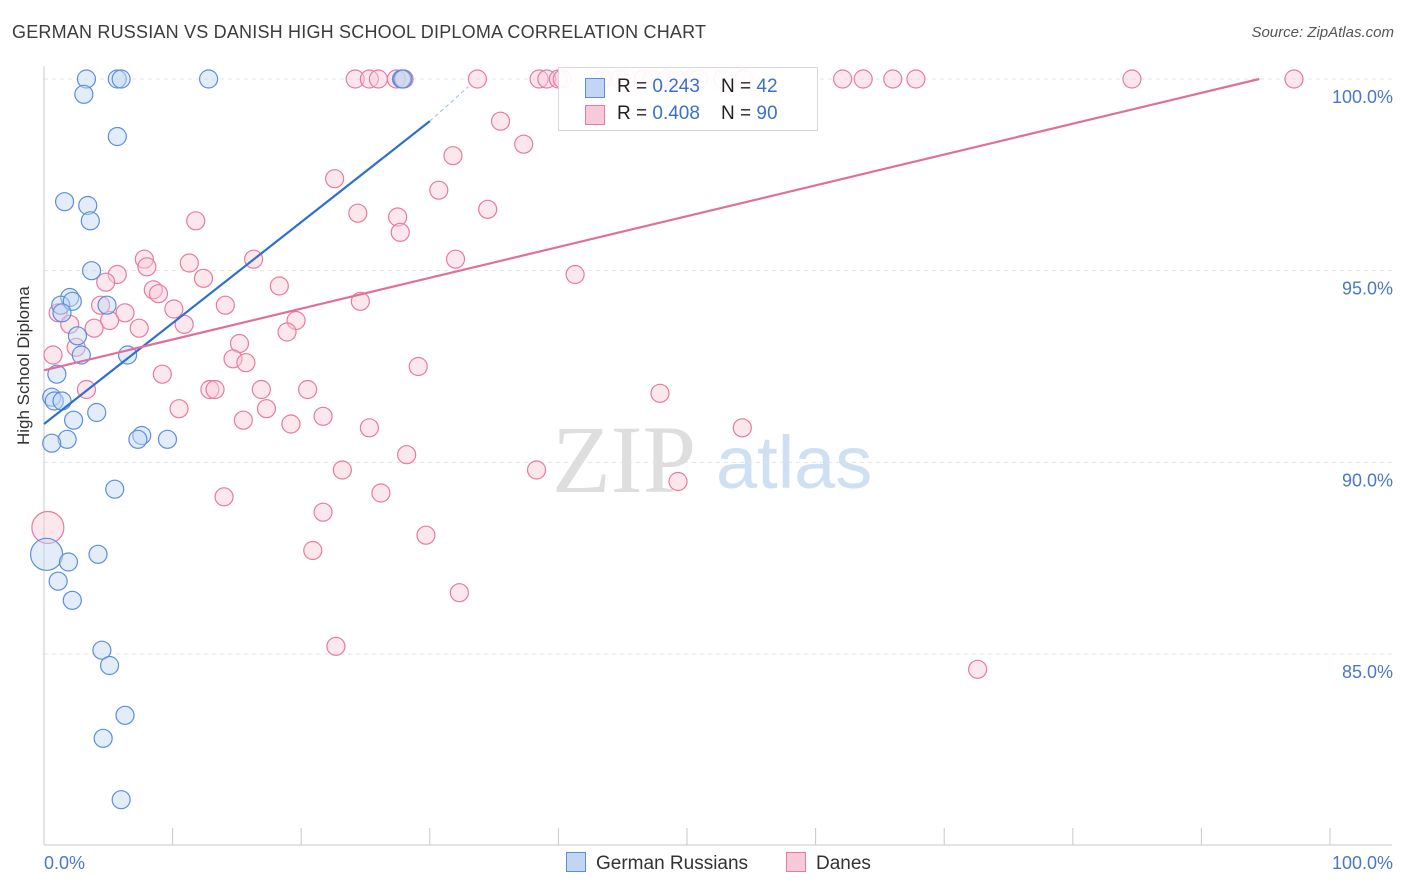  I want to click on source-label: Source: ZipAtlas.com, so click(1322, 32).